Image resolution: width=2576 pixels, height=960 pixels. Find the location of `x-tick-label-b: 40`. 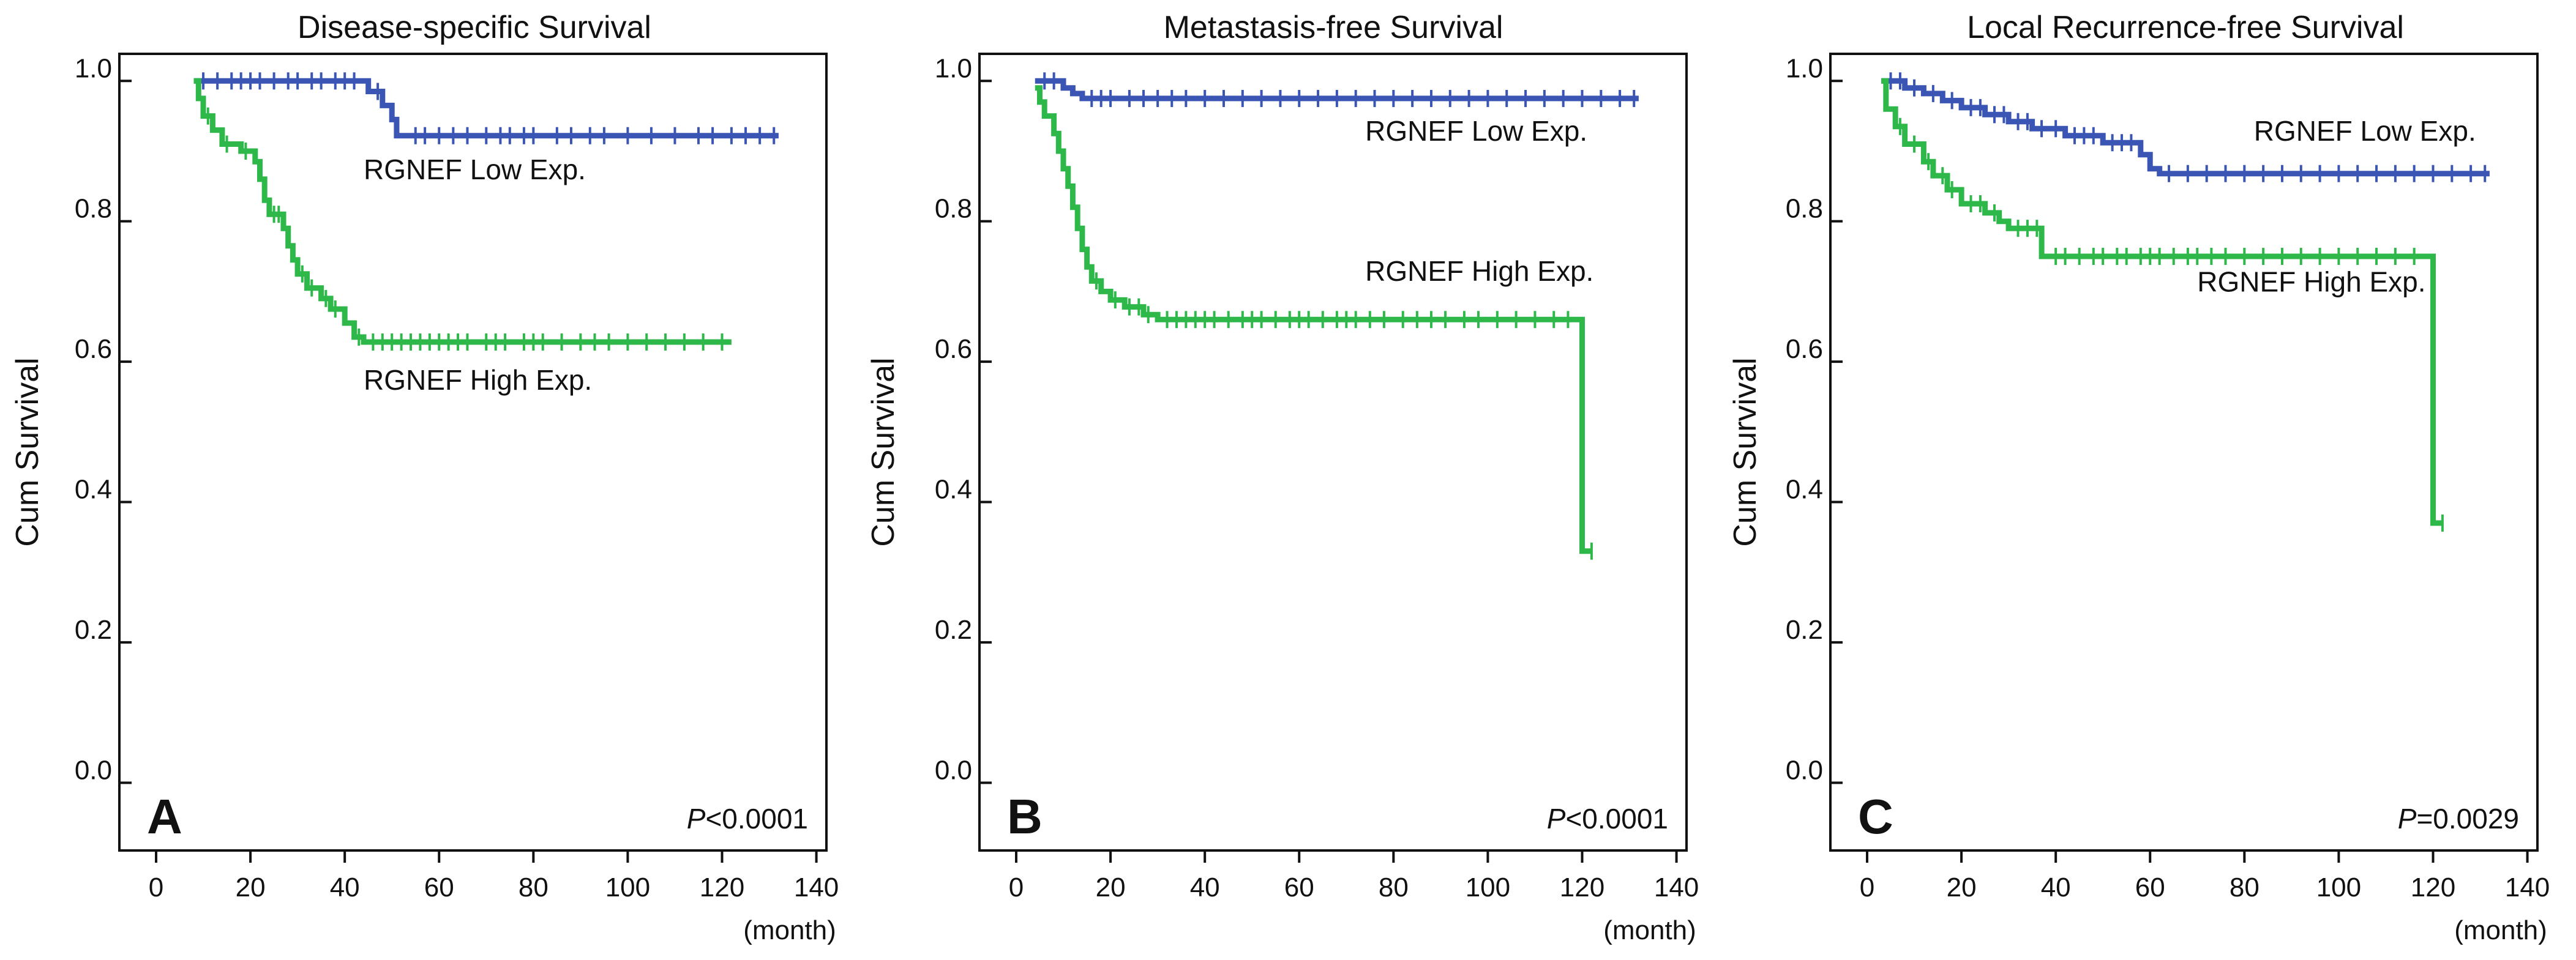

x-tick-label-b: 40 is located at coordinates (1205, 887).